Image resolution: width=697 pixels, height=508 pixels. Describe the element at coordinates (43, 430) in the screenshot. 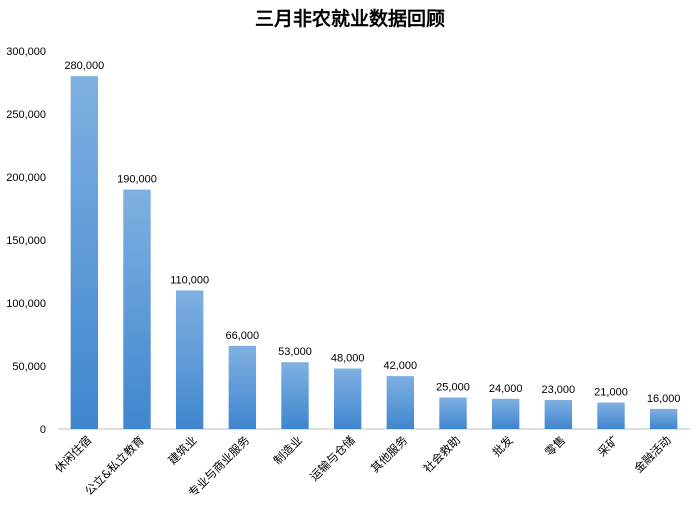

I see `y-tick-label: 0` at that location.